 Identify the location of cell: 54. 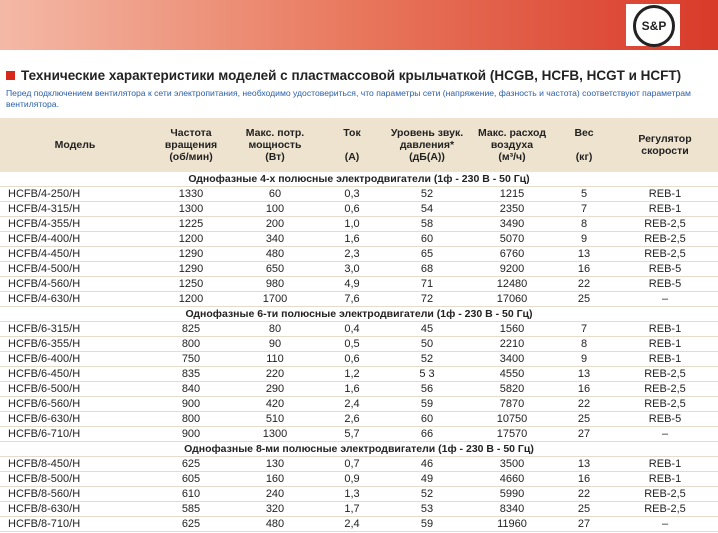
(427, 209).